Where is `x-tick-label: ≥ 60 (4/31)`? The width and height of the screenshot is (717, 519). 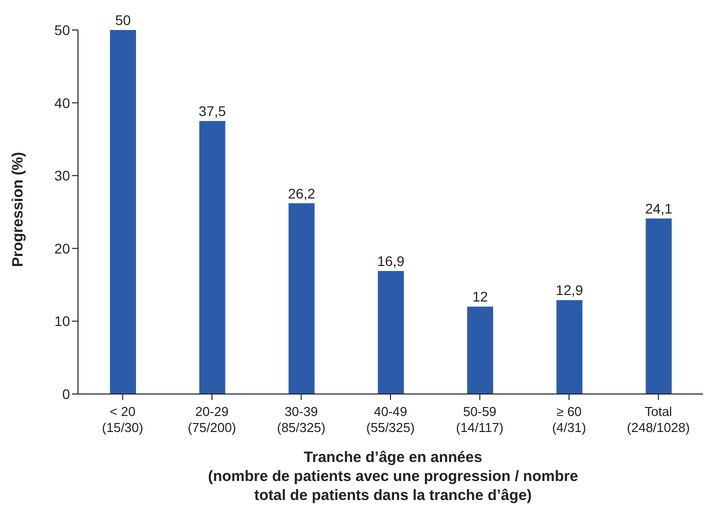 x-tick-label: ≥ 60 (4/31) is located at coordinates (569, 419).